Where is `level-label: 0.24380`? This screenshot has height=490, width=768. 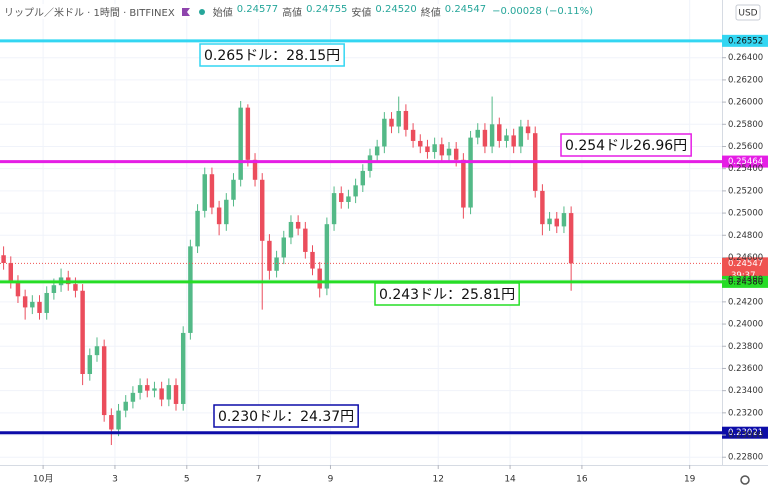 level-label: 0.24380 is located at coordinates (745, 282).